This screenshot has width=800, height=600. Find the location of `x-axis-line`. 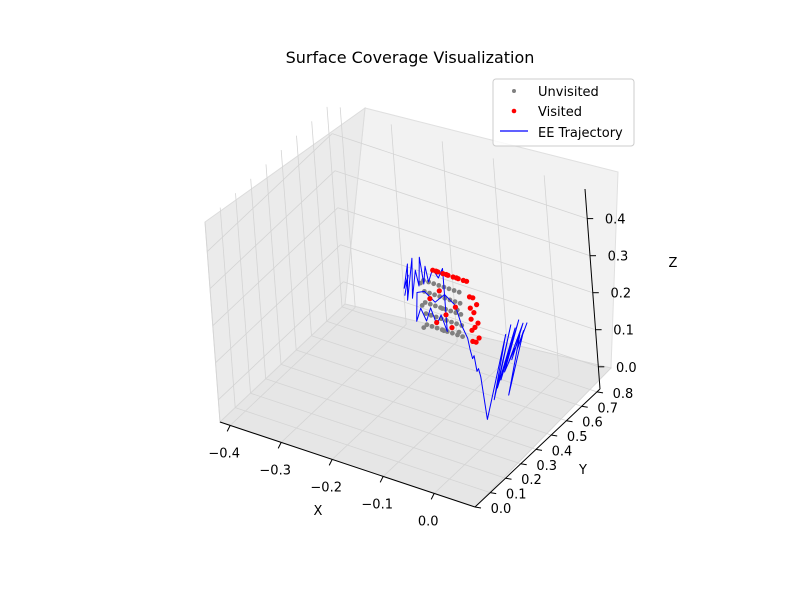

x-axis-line is located at coordinates (347, 464).